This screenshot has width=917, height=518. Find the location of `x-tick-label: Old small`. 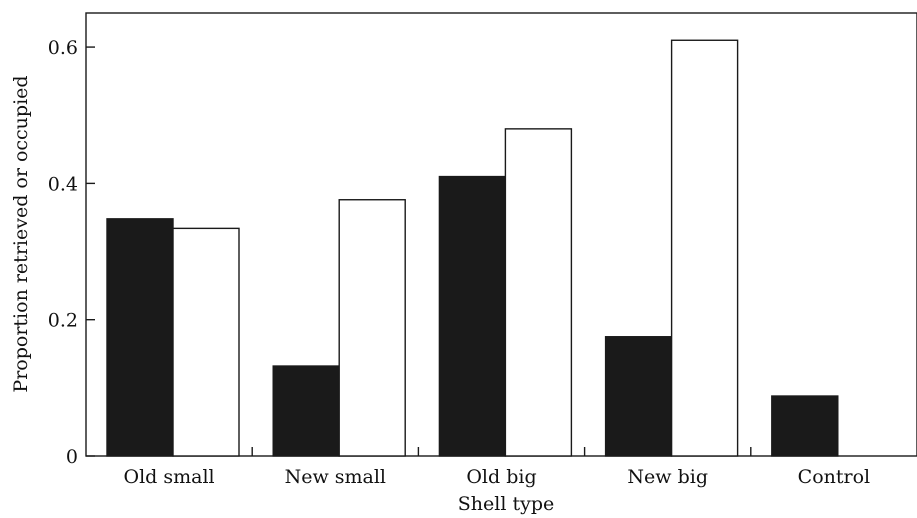

x-tick-label: Old small is located at coordinates (169, 477).